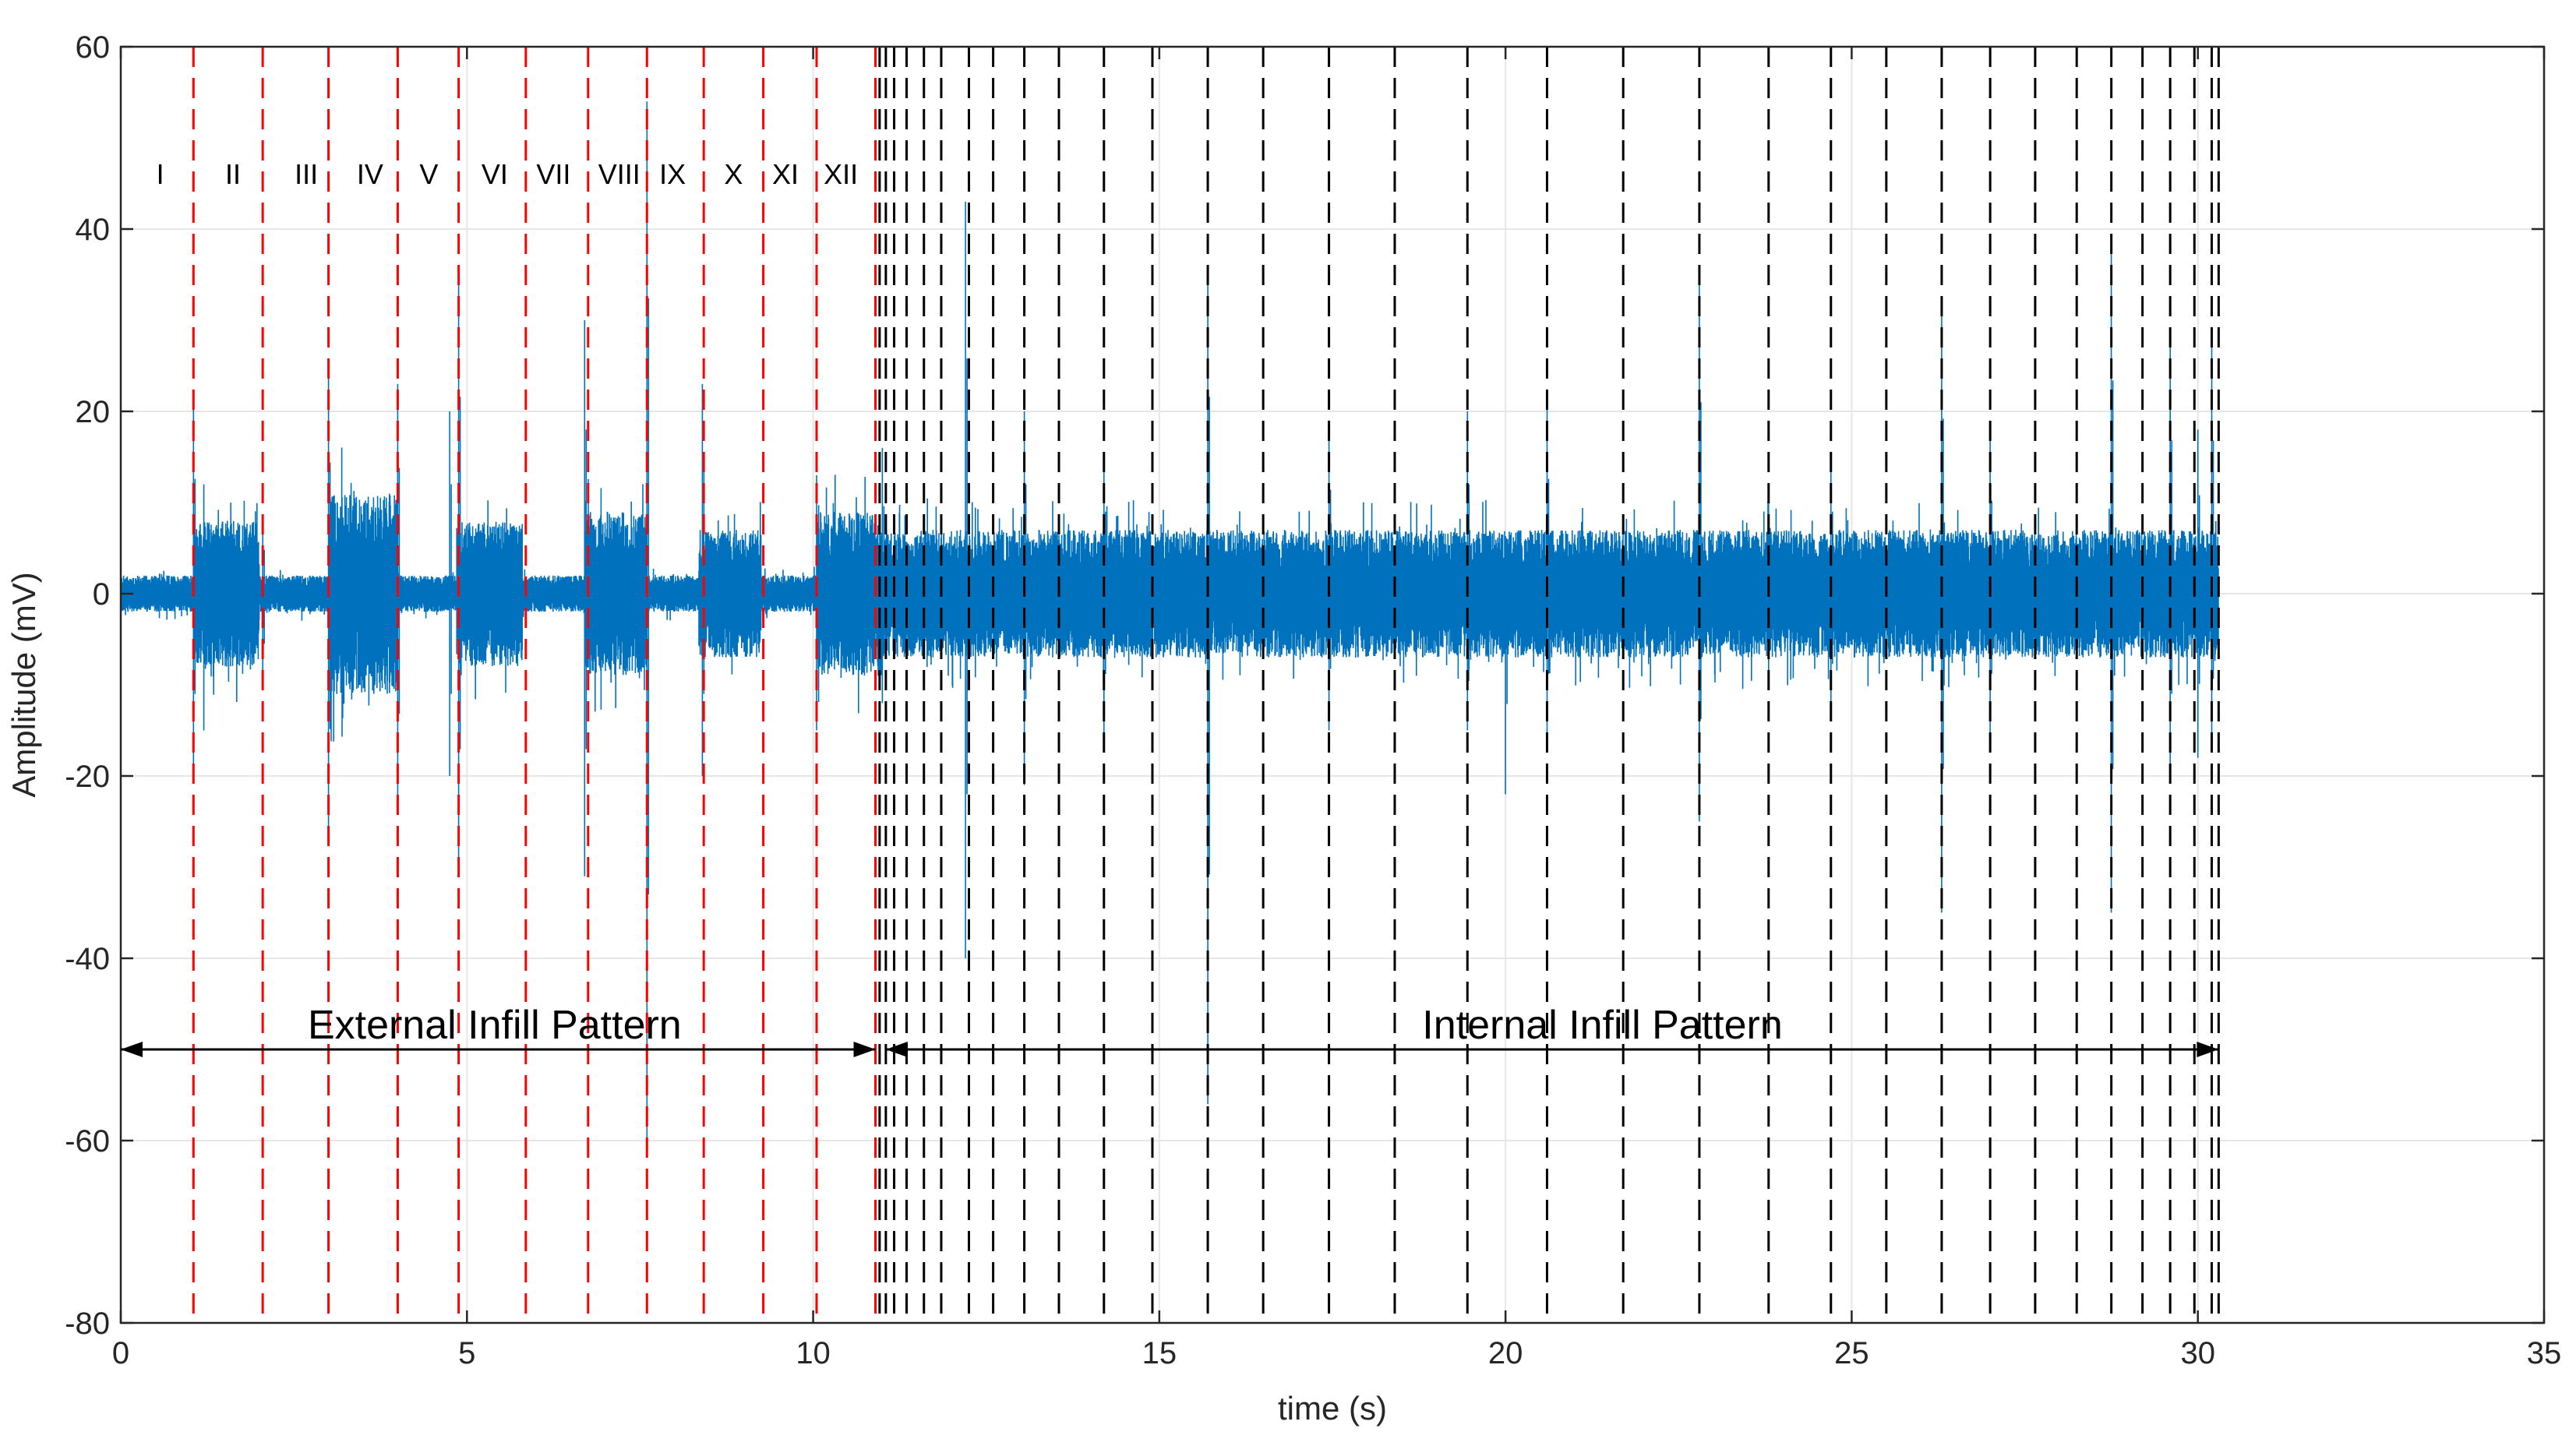 The height and width of the screenshot is (1446, 2576). I want to click on segment-label: IV, so click(370, 174).